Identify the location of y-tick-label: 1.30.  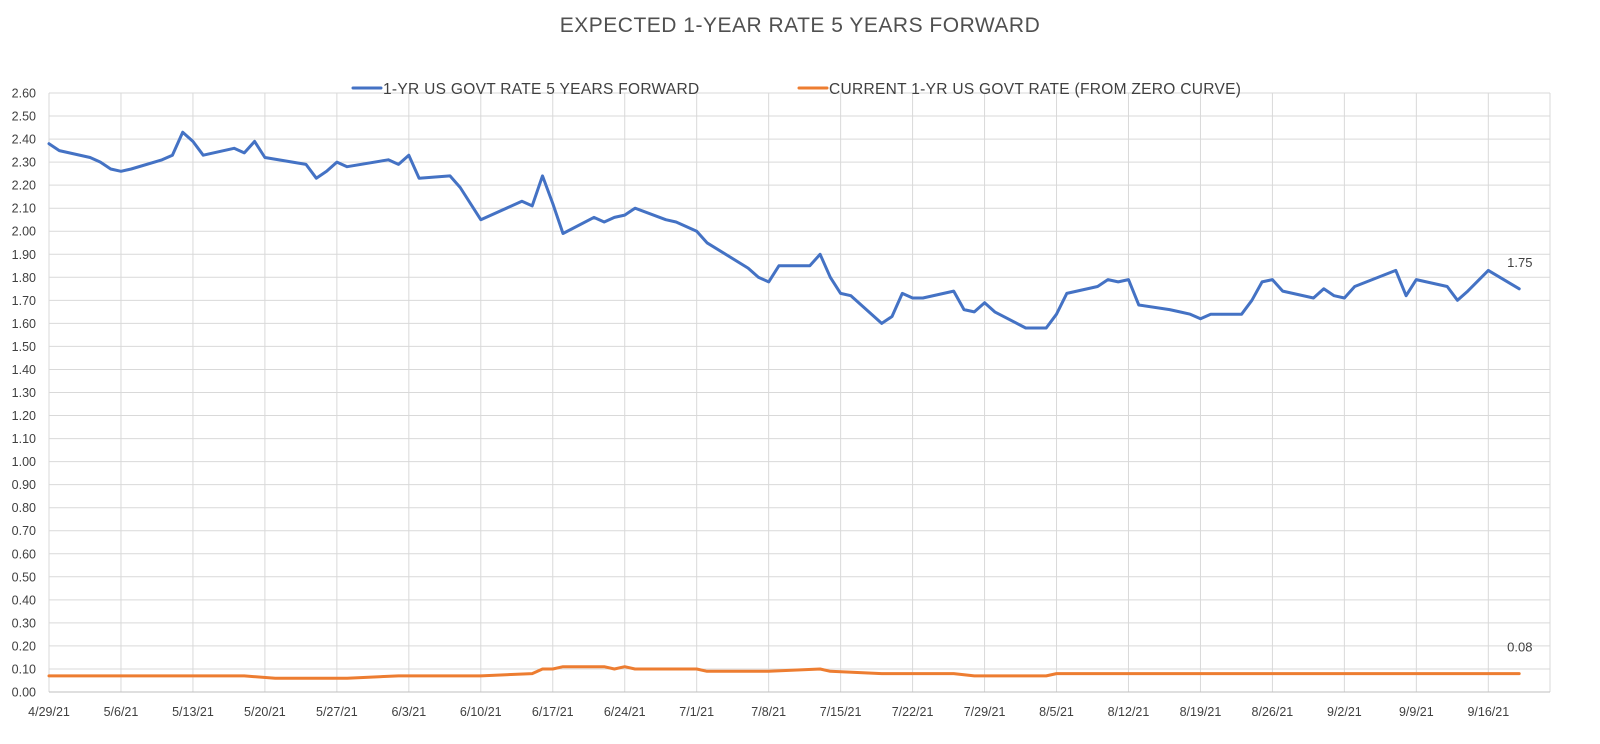
(24, 393).